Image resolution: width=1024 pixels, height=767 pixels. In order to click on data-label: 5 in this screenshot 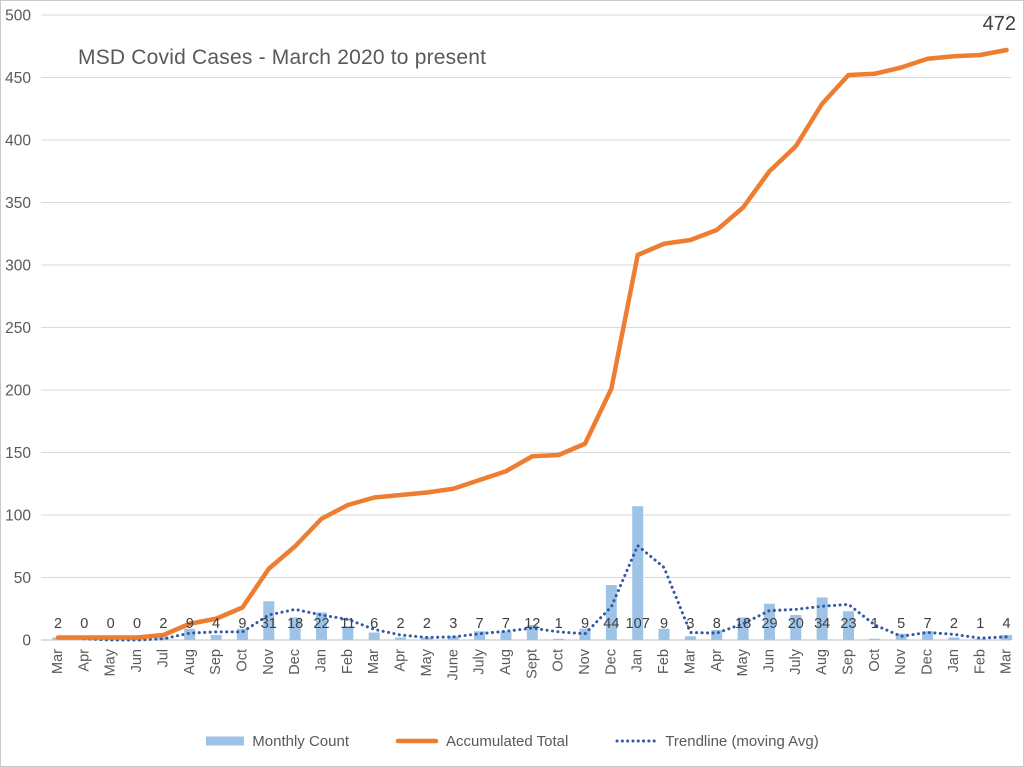, I will do `click(901, 624)`.